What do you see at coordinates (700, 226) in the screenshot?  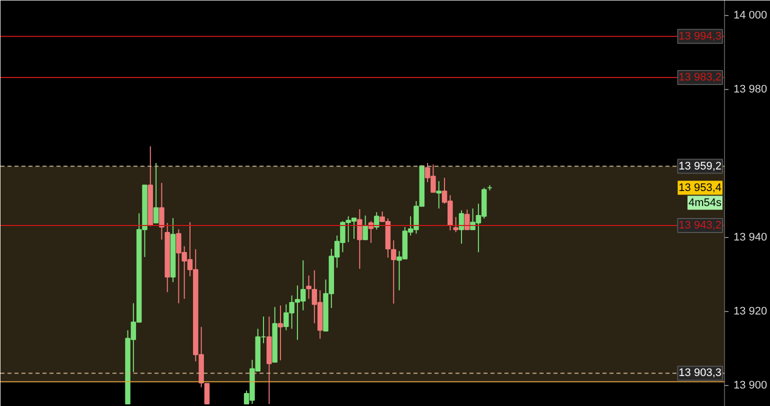 I see `ref-line-label: 13 943,2` at bounding box center [700, 226].